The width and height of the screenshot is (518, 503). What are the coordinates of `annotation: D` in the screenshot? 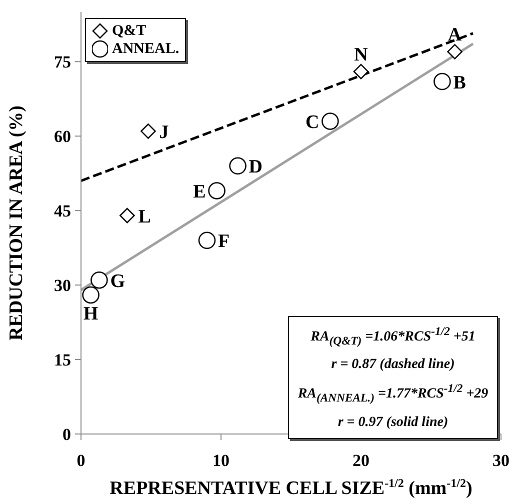 It's located at (255, 167).